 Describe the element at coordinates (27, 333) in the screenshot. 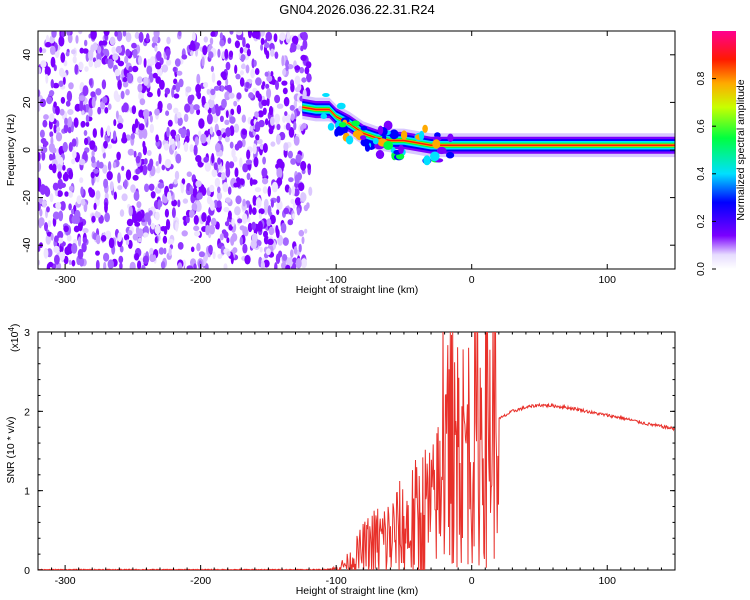

I see `y-tick-label: 3` at that location.